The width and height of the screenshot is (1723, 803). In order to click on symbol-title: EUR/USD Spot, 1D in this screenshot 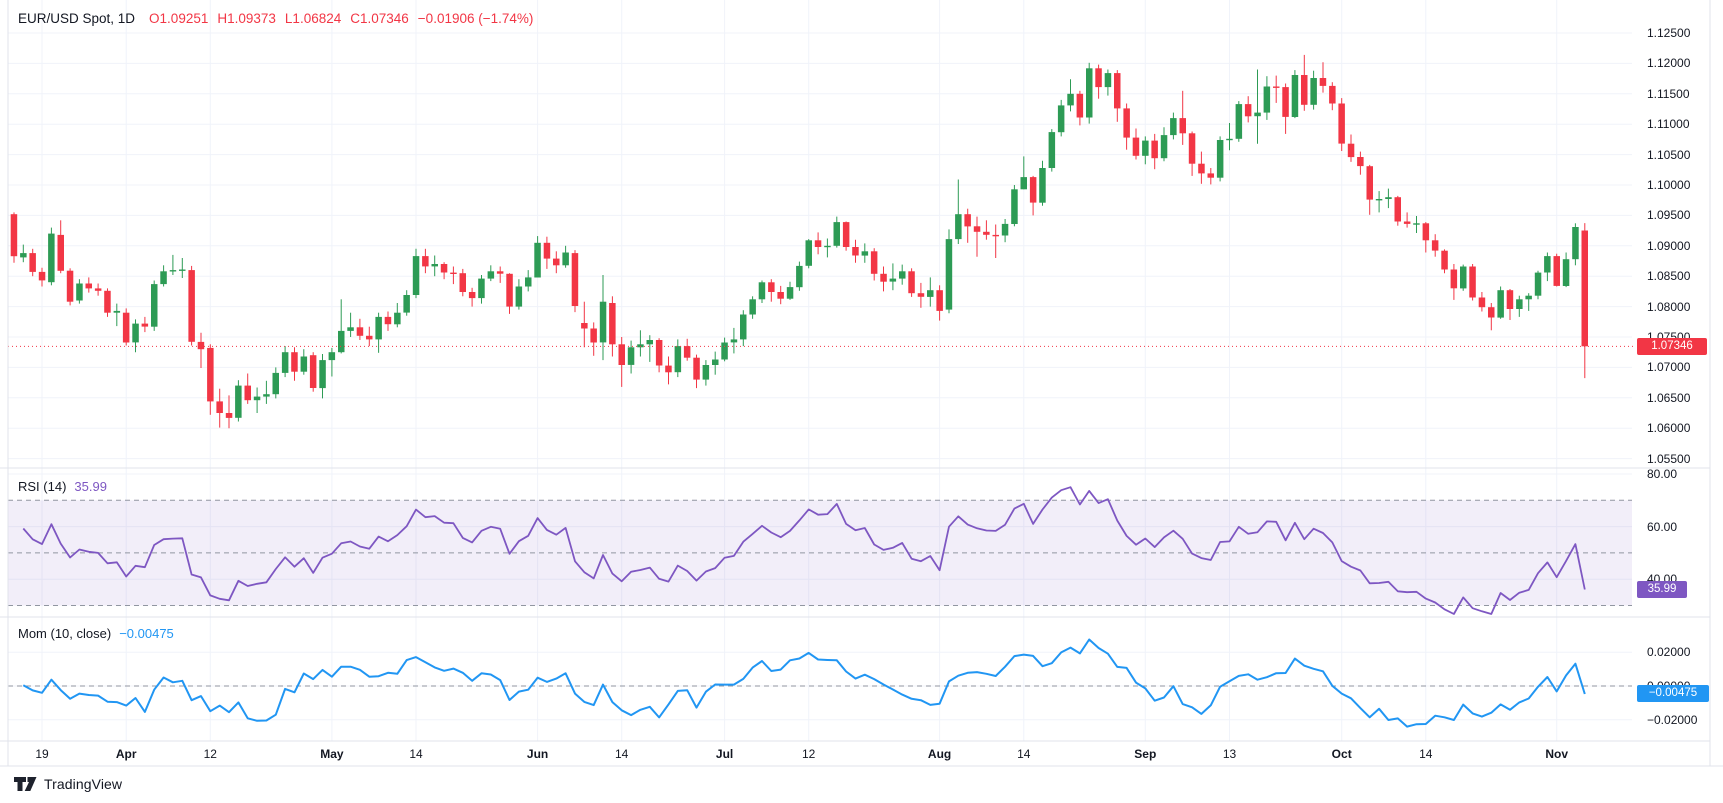, I will do `click(77, 18)`.